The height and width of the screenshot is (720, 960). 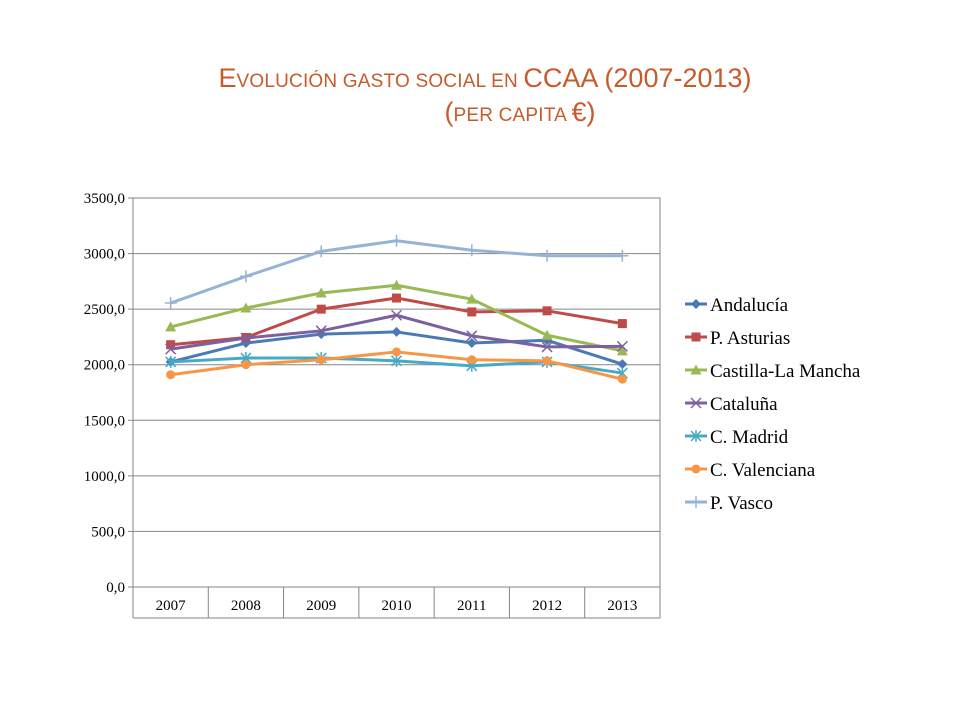 I want to click on legend-label: C. Madrid, so click(x=749, y=437).